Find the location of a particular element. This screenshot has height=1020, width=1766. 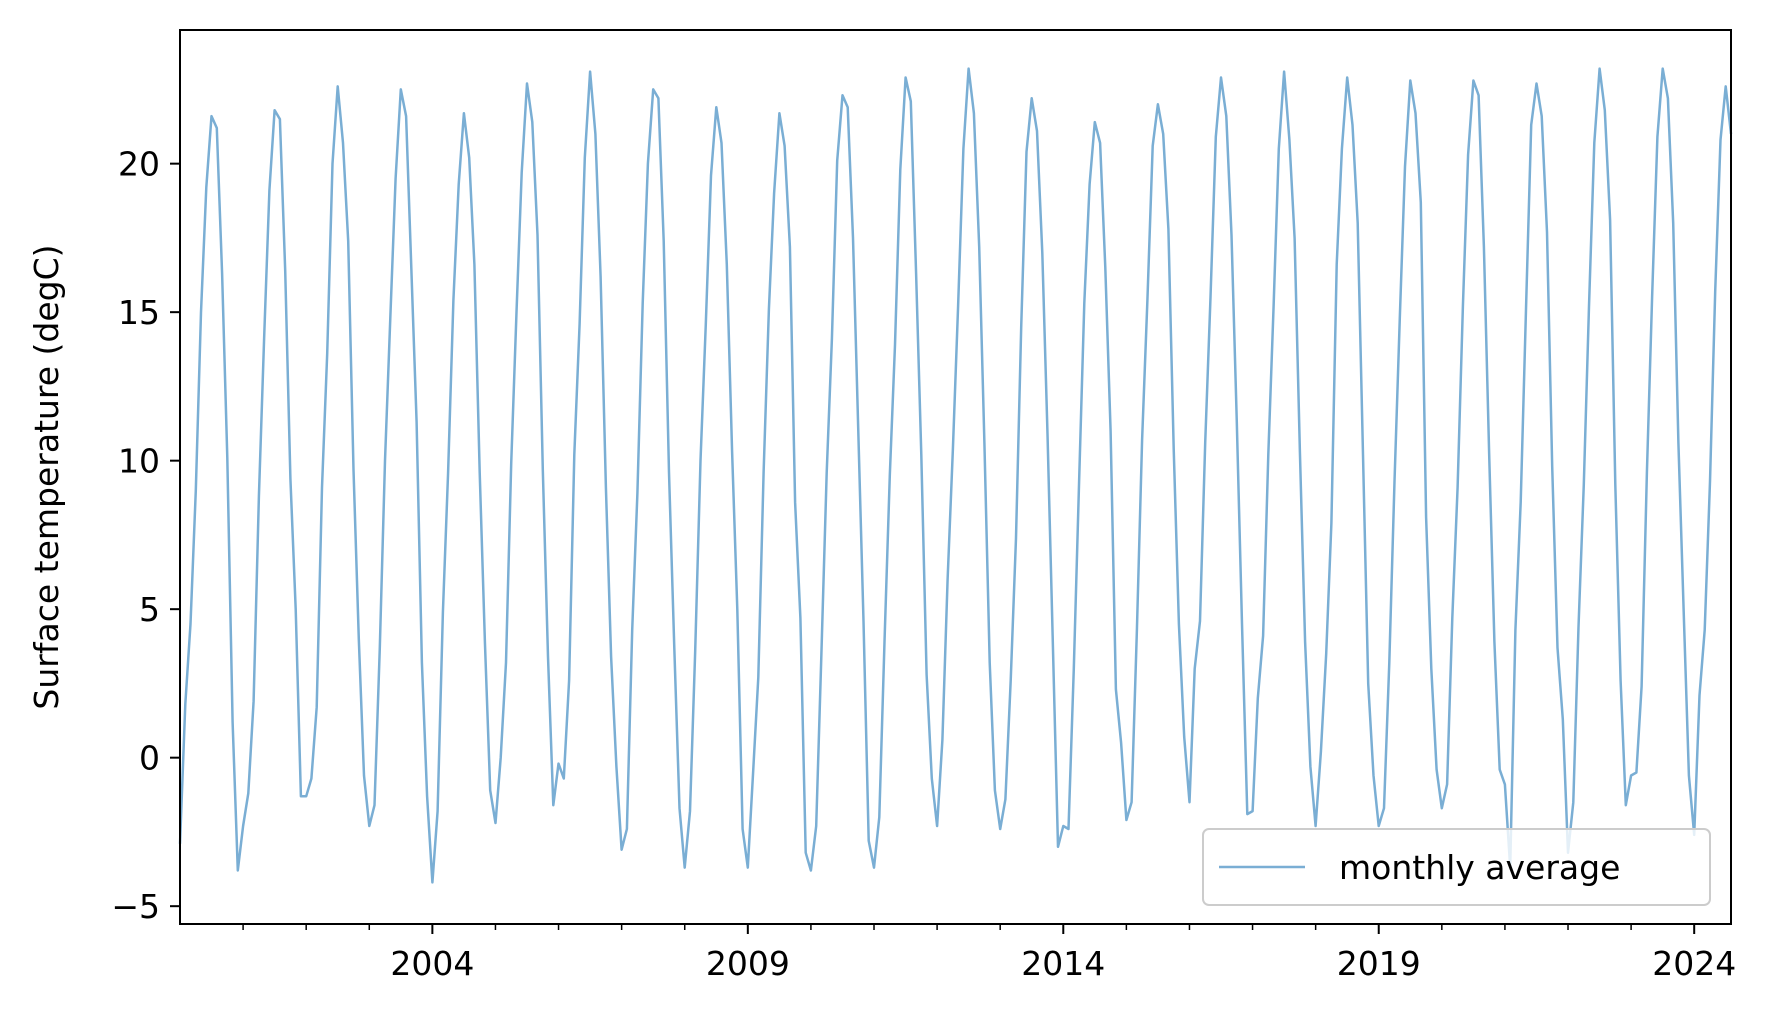

y-axis: −5 0 5 10 15 20 is located at coordinates (145, 535).